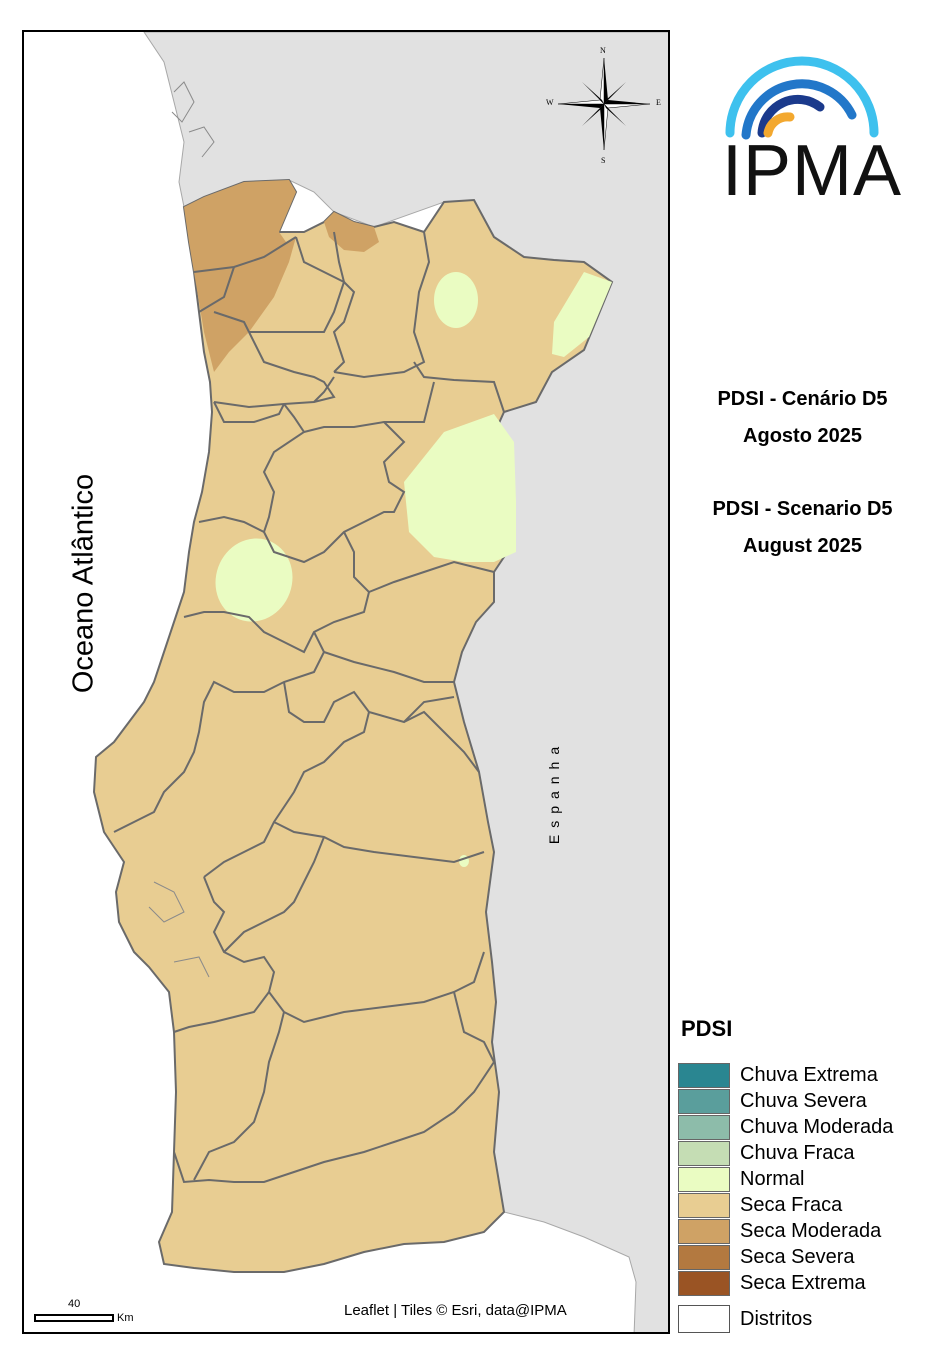 The image size is (937, 1359). Describe the element at coordinates (550, 102) in the screenshot. I see `compass-west: W` at that location.